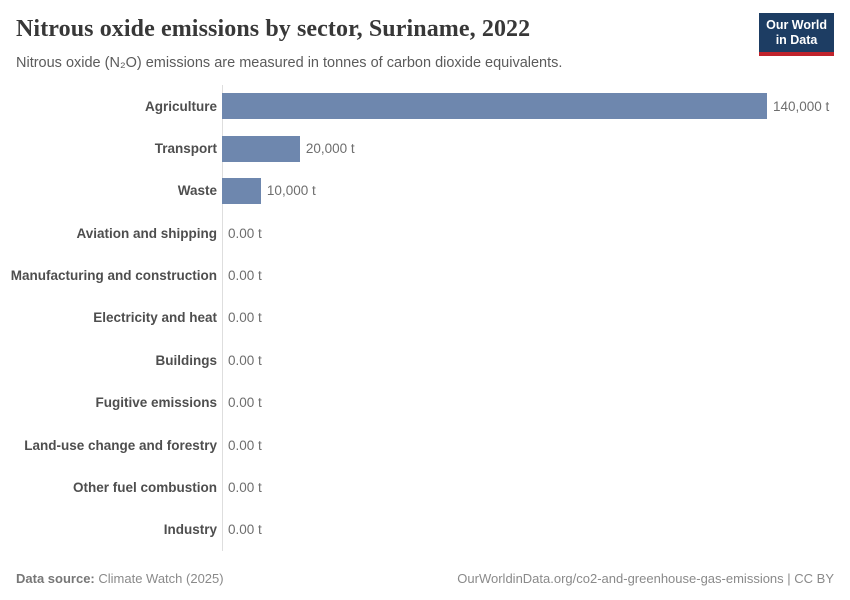  I want to click on category-label: Electricity and heat, so click(155, 318).